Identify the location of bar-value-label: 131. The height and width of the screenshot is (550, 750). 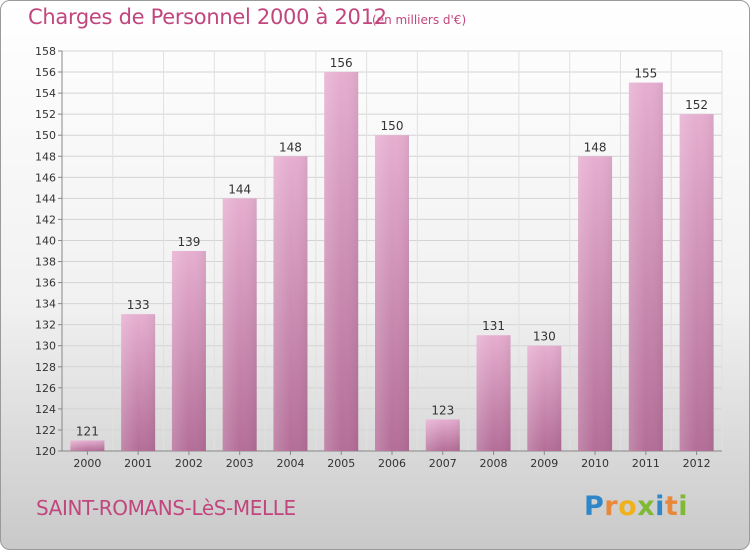
(493, 326).